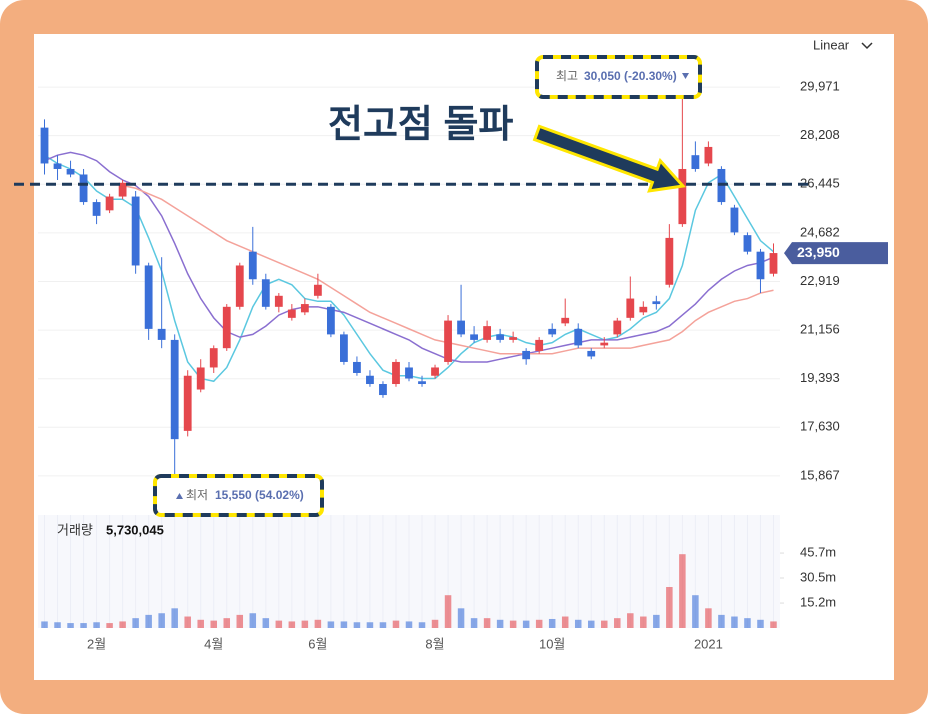  I want to click on min-value: 15,550 (54.02%), so click(259, 495).